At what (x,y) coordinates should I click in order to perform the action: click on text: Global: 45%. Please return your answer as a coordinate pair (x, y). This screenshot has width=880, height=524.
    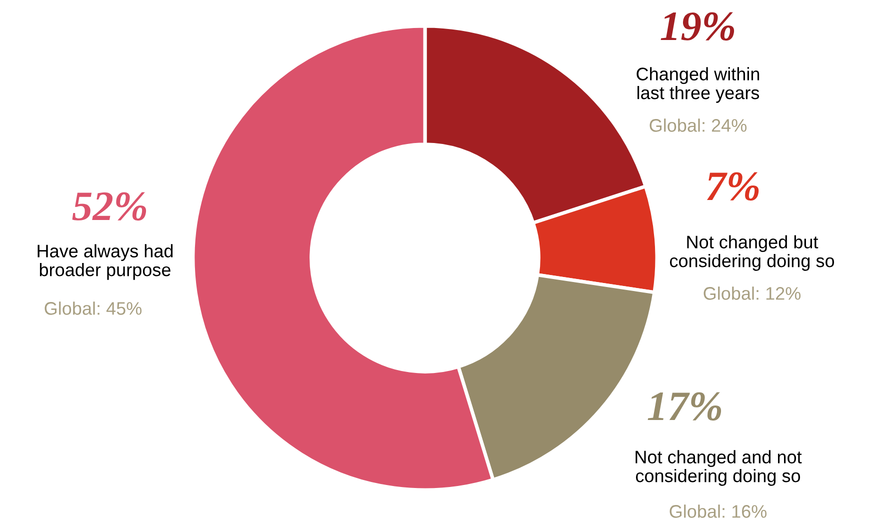
    Looking at the image, I should click on (93, 308).